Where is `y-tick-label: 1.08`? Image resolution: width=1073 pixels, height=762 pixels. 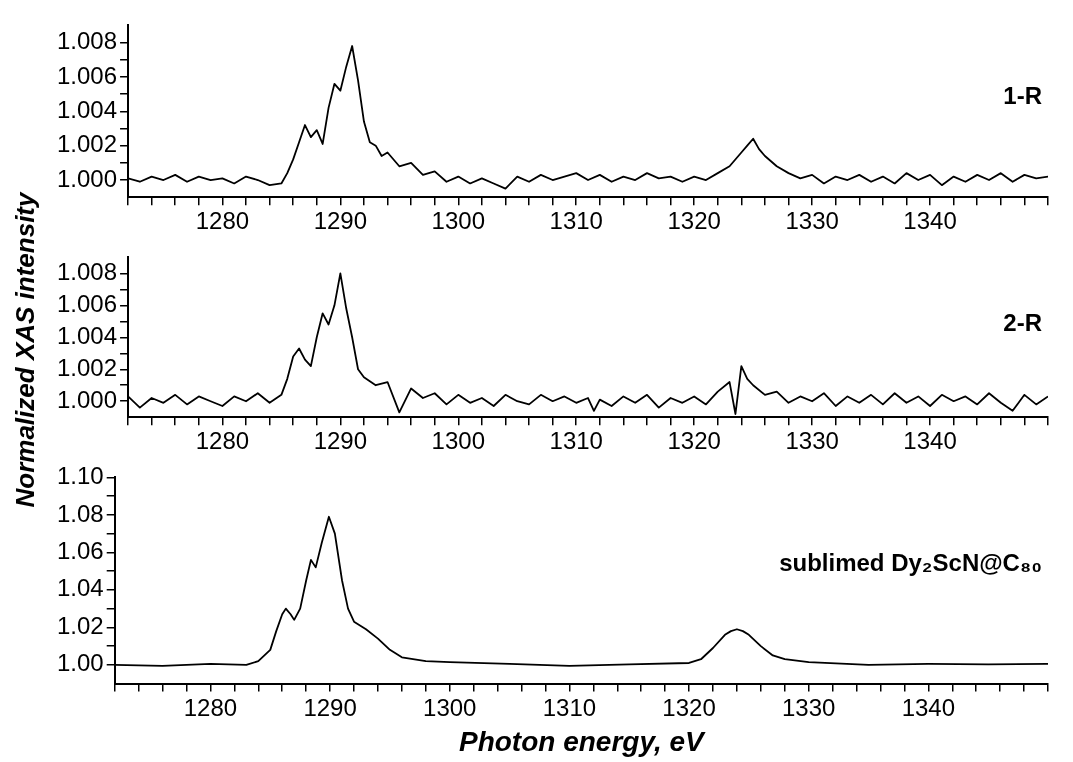
y-tick-label: 1.08 is located at coordinates (80, 513).